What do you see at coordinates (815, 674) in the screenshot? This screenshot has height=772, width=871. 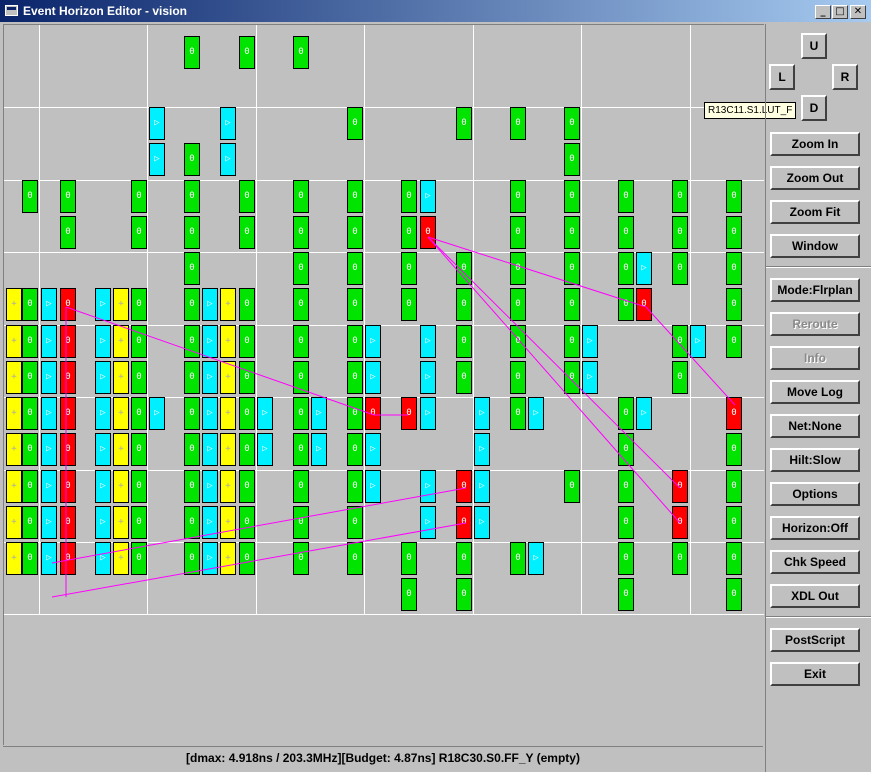 I see `exit-button: Exit` at bounding box center [815, 674].